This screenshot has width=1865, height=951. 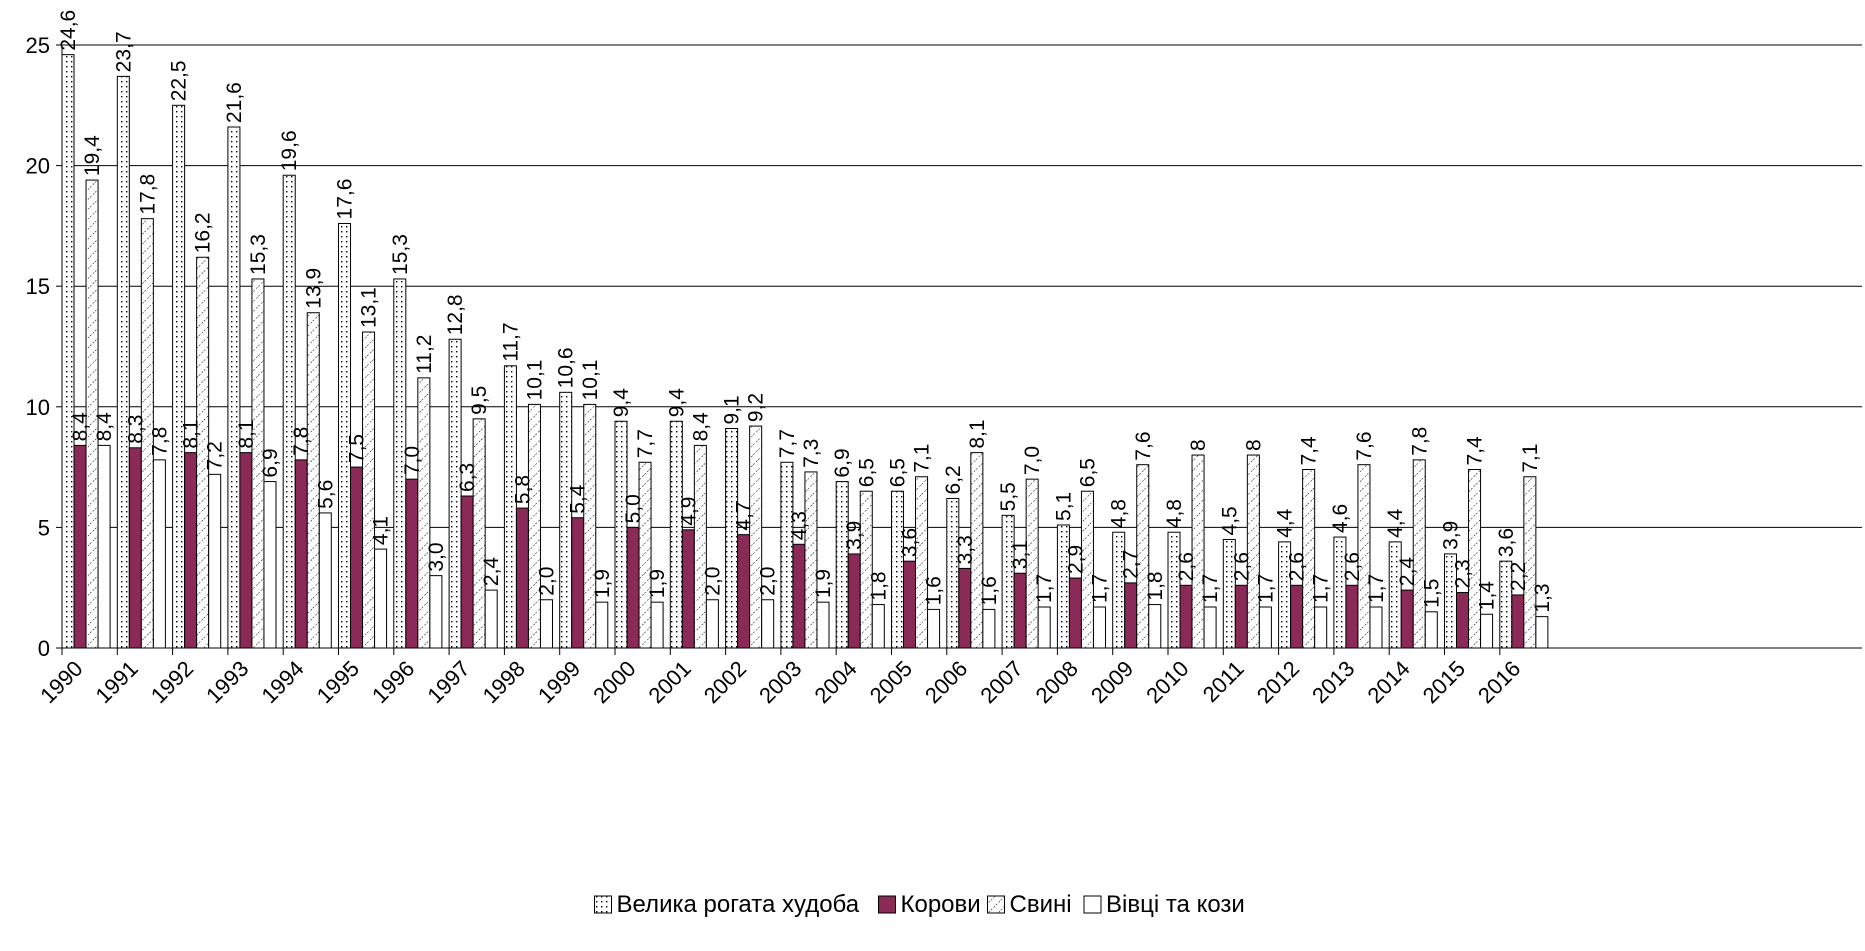 What do you see at coordinates (578, 583) in the screenshot?
I see `bar-1-1999` at bounding box center [578, 583].